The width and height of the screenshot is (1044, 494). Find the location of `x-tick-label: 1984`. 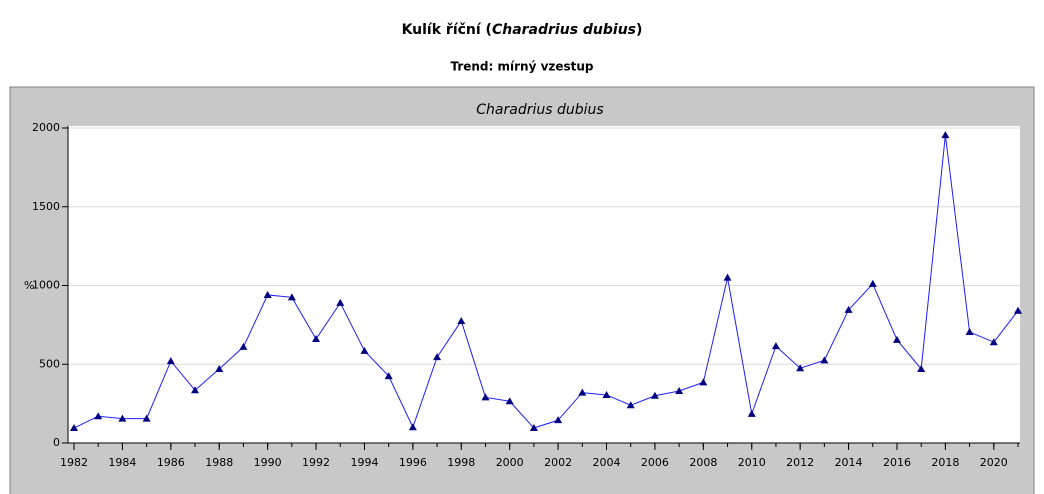

x-tick-label: 1984 is located at coordinates (122, 462).